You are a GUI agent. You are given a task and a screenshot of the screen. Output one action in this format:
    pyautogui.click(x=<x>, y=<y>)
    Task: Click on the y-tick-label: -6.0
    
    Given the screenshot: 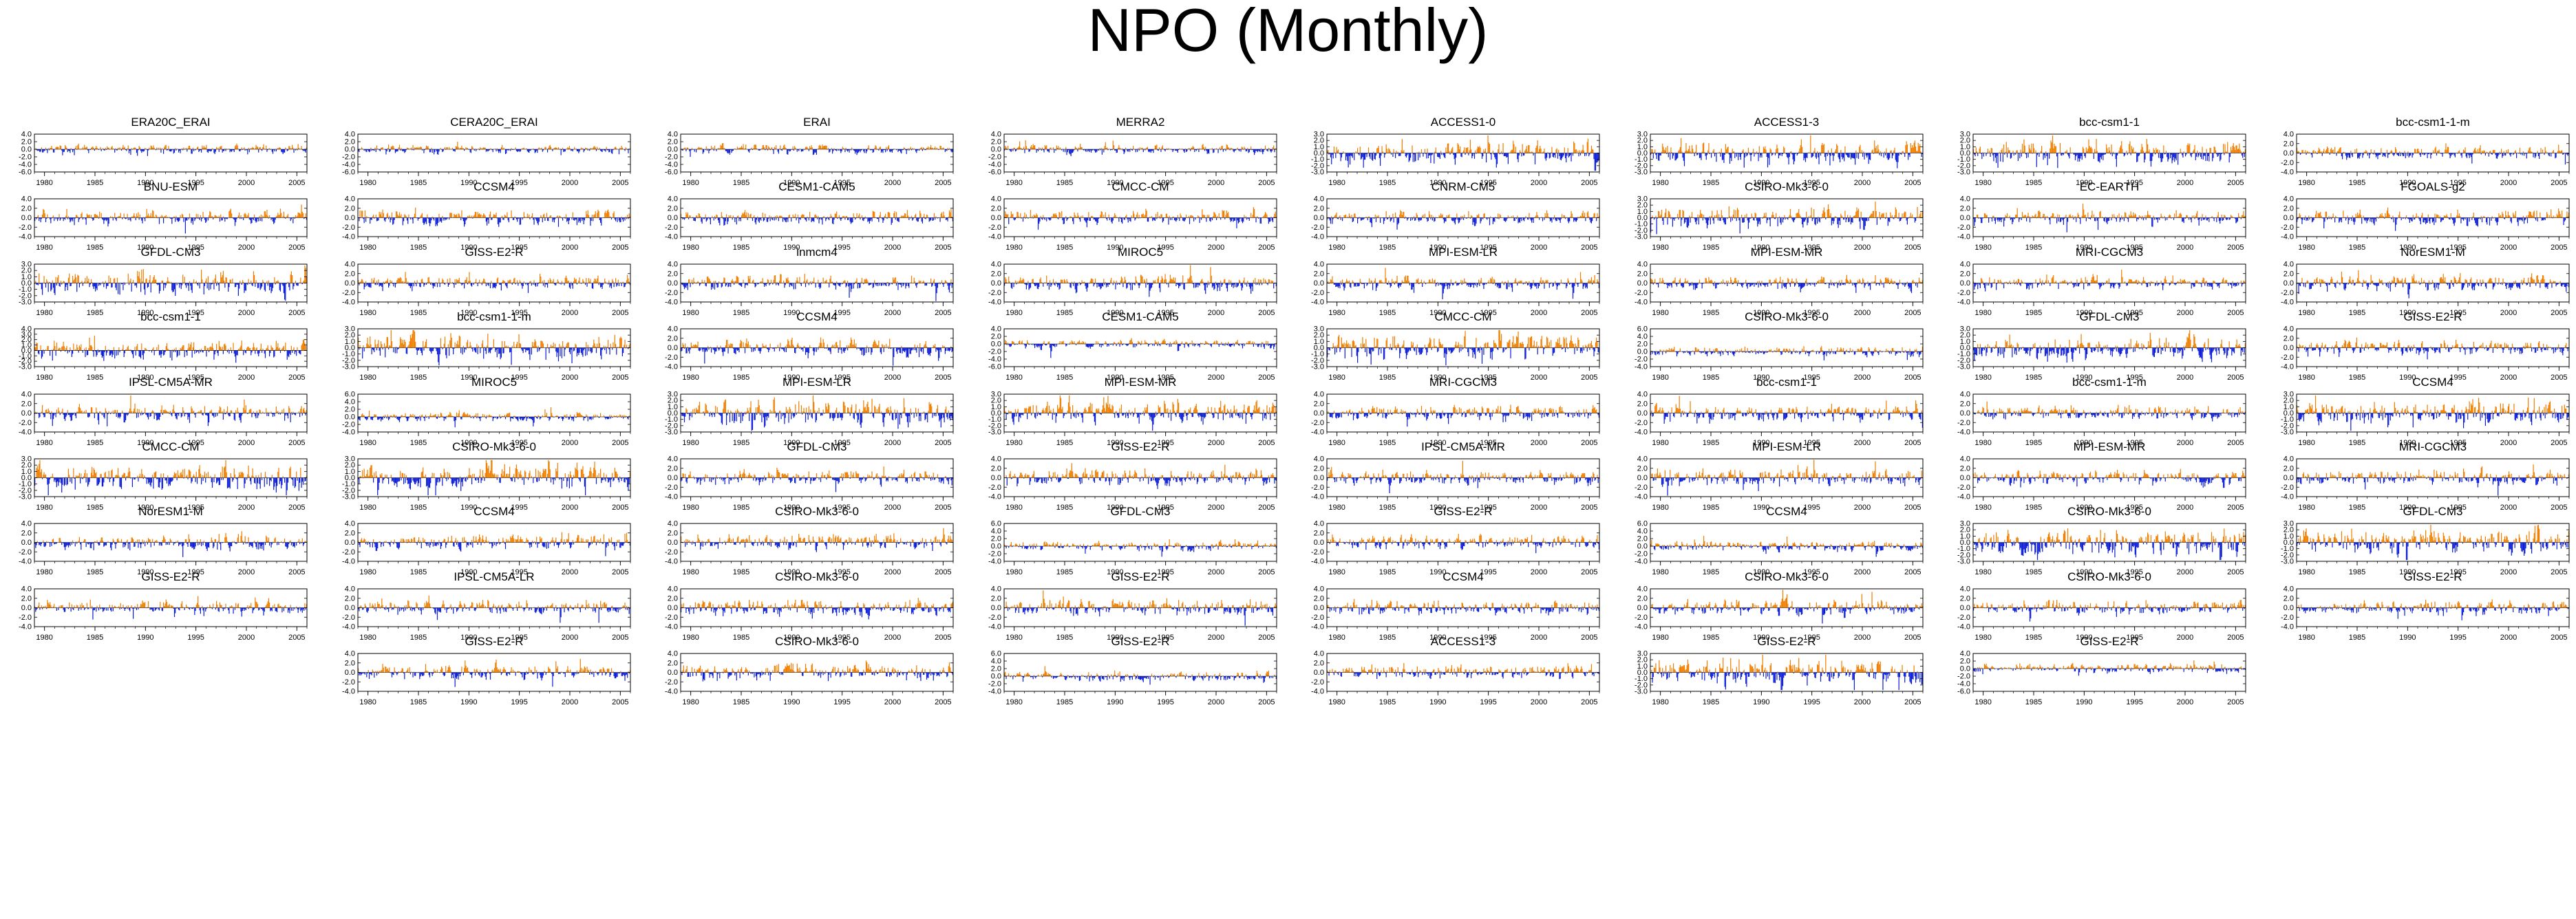 What is the action you would take?
    pyautogui.click(x=25, y=173)
    